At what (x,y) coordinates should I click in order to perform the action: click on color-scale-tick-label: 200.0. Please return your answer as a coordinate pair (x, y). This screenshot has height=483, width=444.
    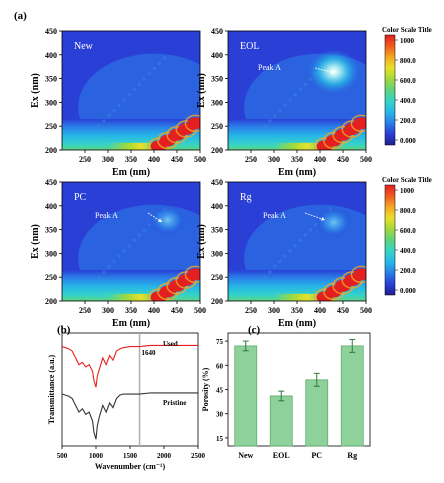
    Looking at the image, I should click on (408, 121).